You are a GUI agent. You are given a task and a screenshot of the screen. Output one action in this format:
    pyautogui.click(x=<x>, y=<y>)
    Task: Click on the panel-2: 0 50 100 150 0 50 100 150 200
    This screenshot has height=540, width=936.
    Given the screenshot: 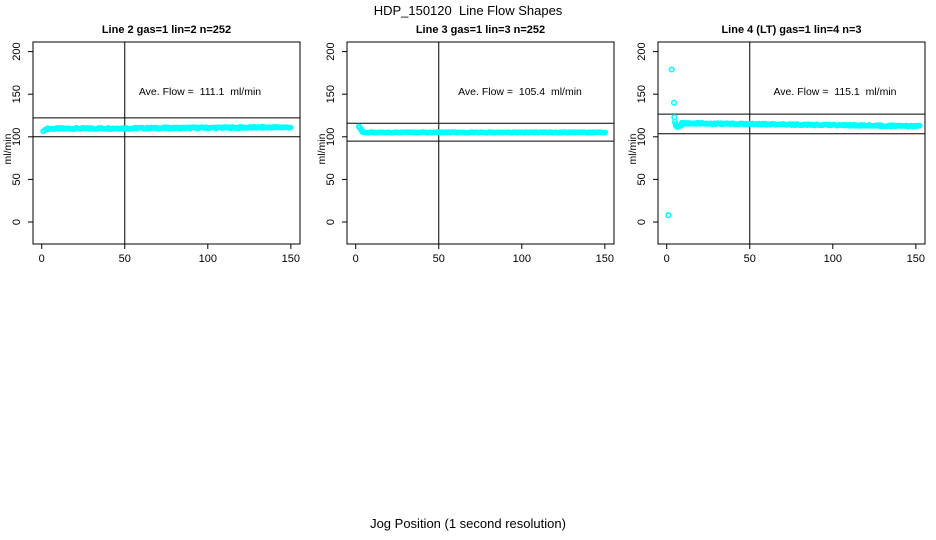 What is the action you would take?
    pyautogui.click(x=470, y=153)
    